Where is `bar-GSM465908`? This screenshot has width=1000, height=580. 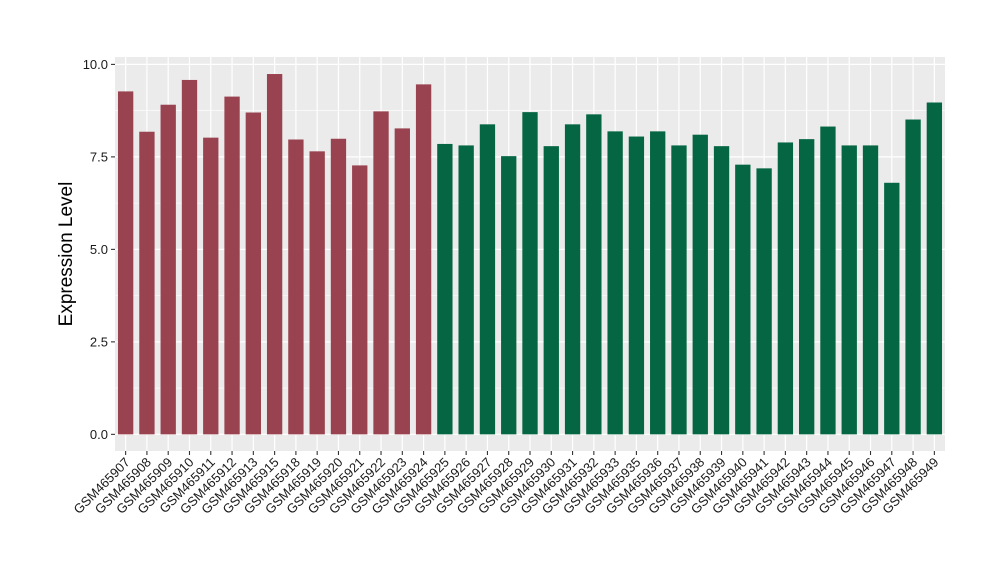
bar-GSM465908 is located at coordinates (147, 283).